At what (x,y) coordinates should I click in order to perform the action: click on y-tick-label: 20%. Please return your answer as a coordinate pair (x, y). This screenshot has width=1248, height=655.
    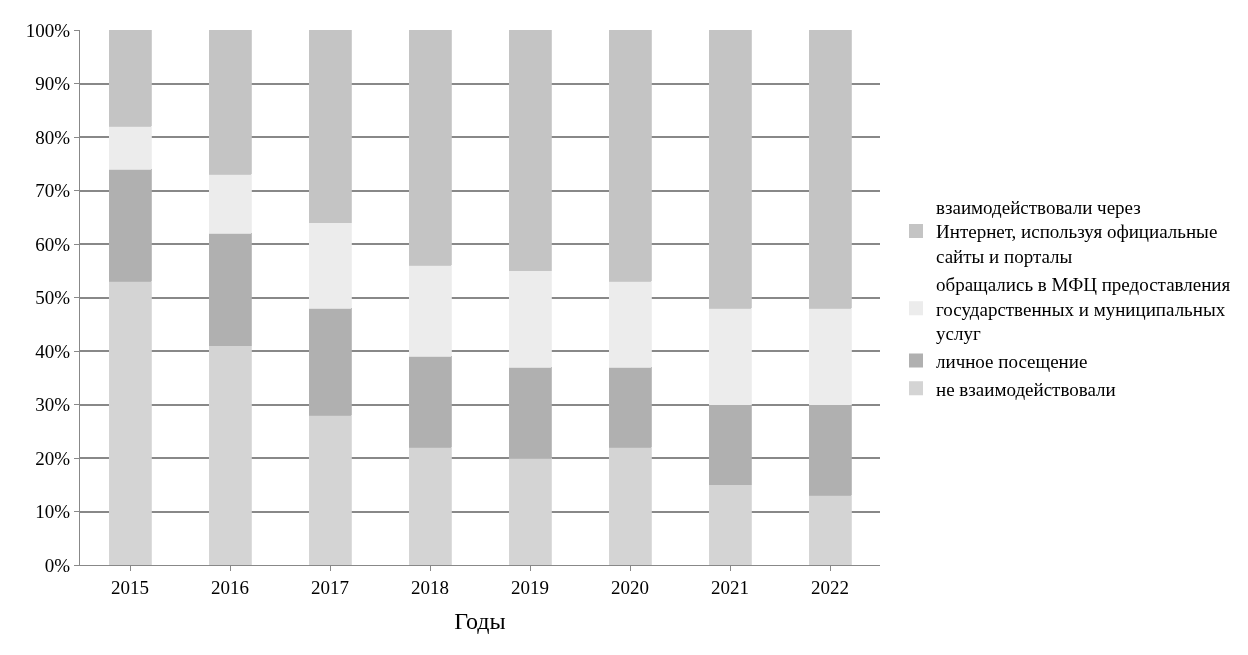
    Looking at the image, I should click on (53, 458).